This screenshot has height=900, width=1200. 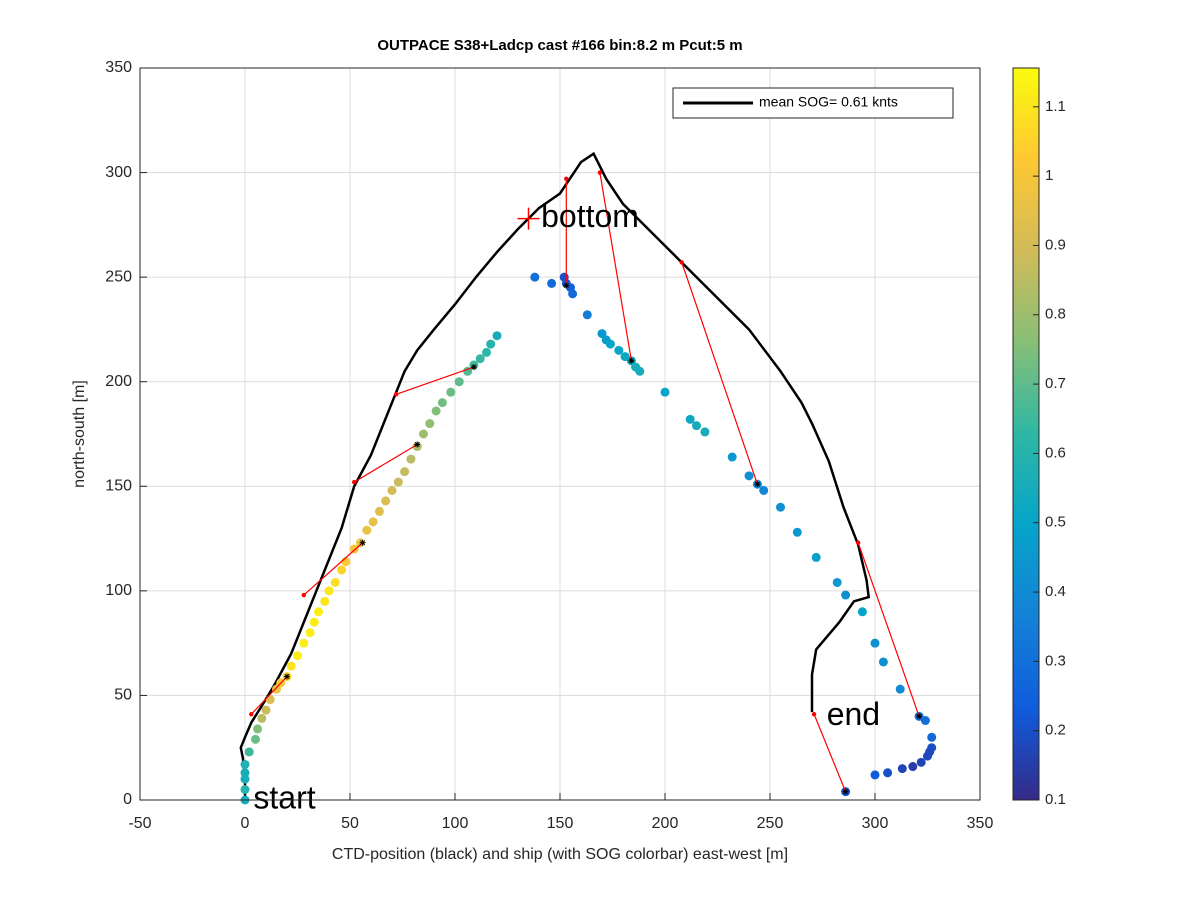 What do you see at coordinates (1055, 591) in the screenshot?
I see `colorbar-tick-label: 0.4` at bounding box center [1055, 591].